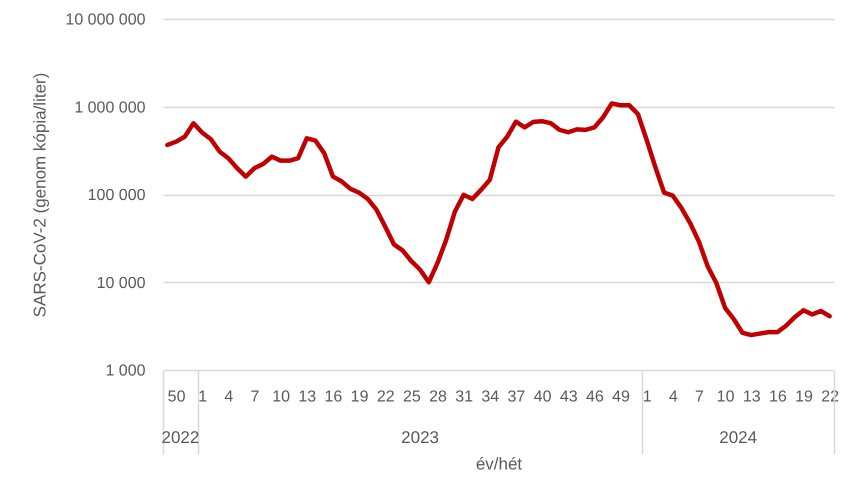 Image resolution: width=843 pixels, height=500 pixels. What do you see at coordinates (117, 195) in the screenshot?
I see `y-tick-label: 100 000` at bounding box center [117, 195].